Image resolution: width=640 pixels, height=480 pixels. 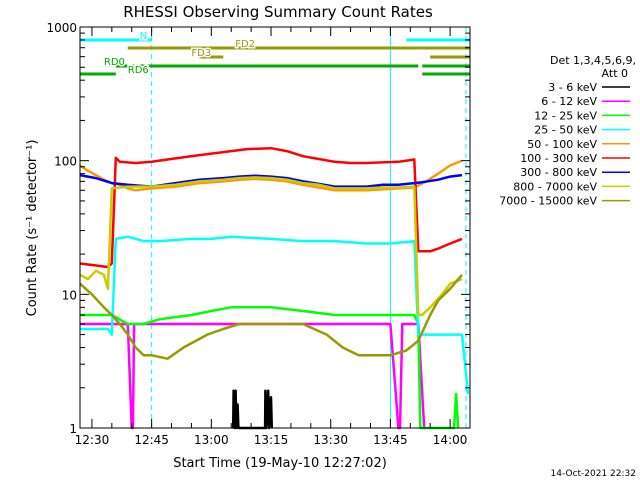 What do you see at coordinates (32, 228) in the screenshot?
I see `y-axis-label: Count Rate (s⁻¹ detector⁻¹)` at bounding box center [32, 228].